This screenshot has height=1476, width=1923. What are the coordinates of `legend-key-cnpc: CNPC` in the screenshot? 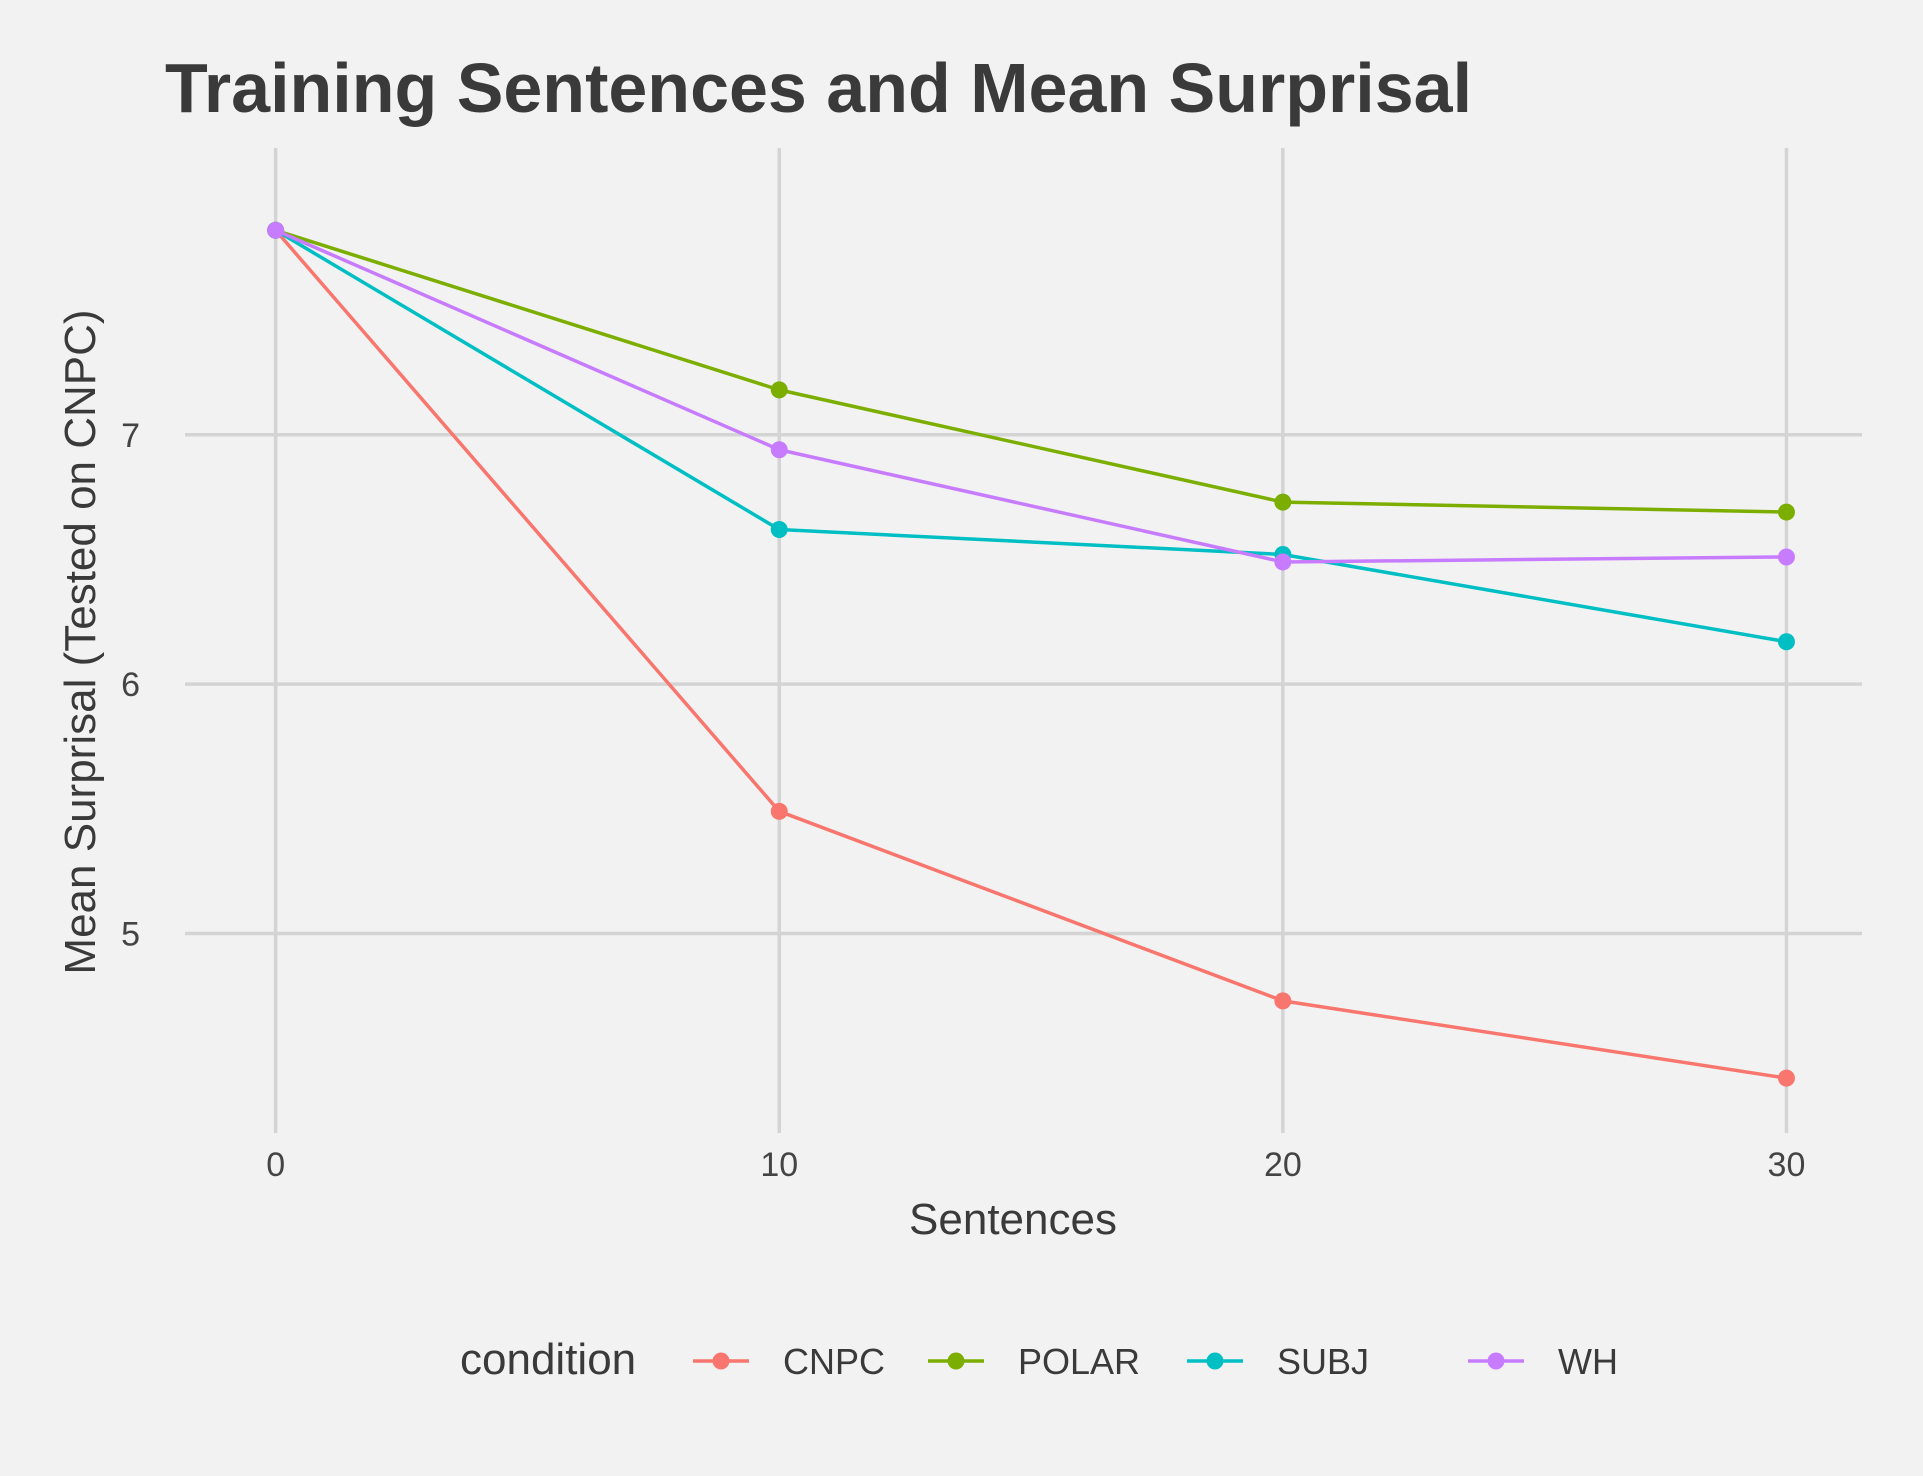 It's located at (789, 1361).